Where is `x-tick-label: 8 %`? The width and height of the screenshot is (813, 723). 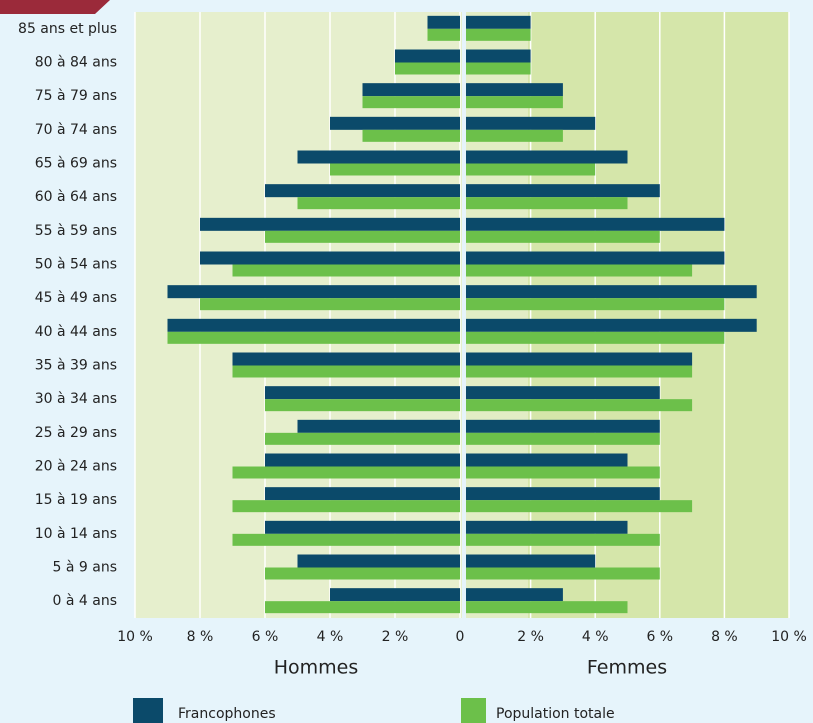
x-tick-label: 8 % is located at coordinates (200, 637).